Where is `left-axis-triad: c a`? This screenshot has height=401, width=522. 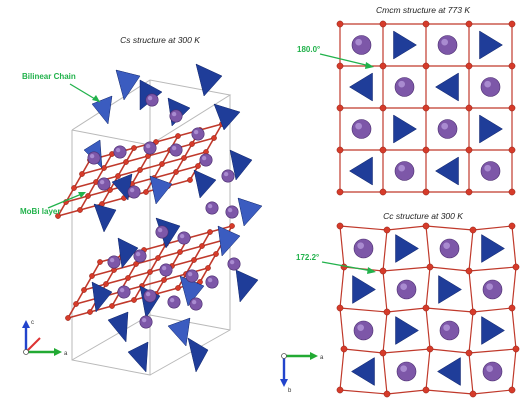
left-axis-triad: c a is located at coordinates (45, 338).